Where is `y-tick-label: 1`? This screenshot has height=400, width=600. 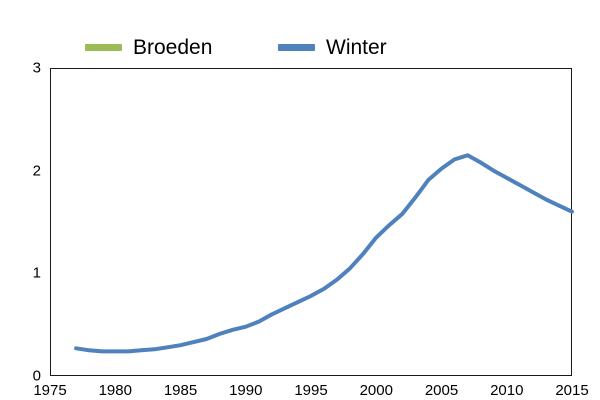
y-tick-label: 1 is located at coordinates (36, 273).